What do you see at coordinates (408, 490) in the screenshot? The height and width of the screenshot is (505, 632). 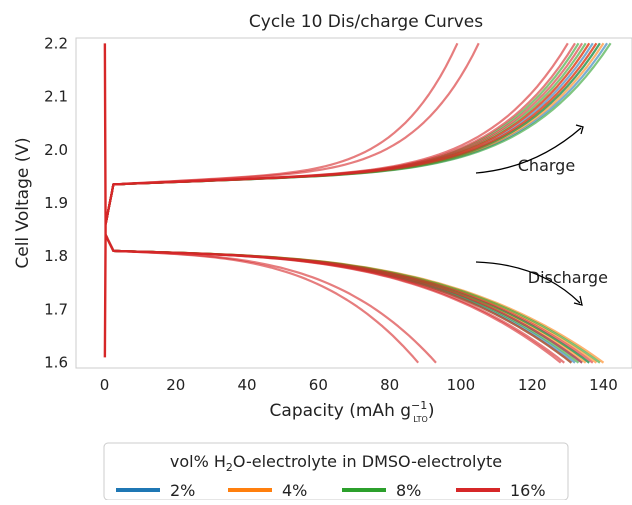 I see `legend-label: 8%` at bounding box center [408, 490].